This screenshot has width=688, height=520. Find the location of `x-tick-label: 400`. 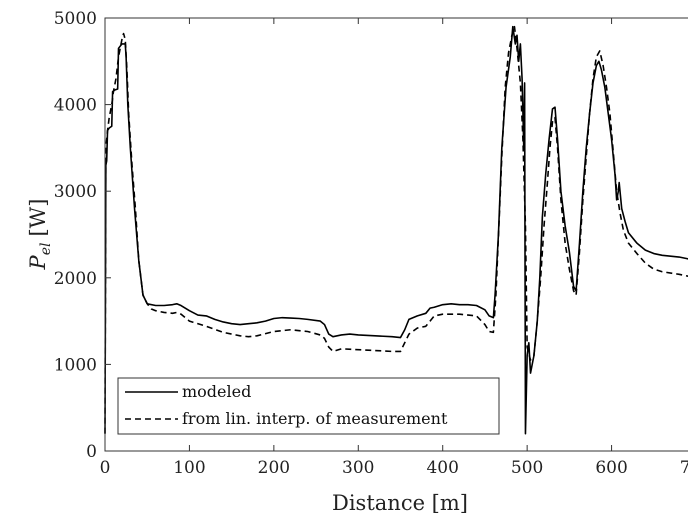

x-tick-label: 400 is located at coordinates (442, 468).